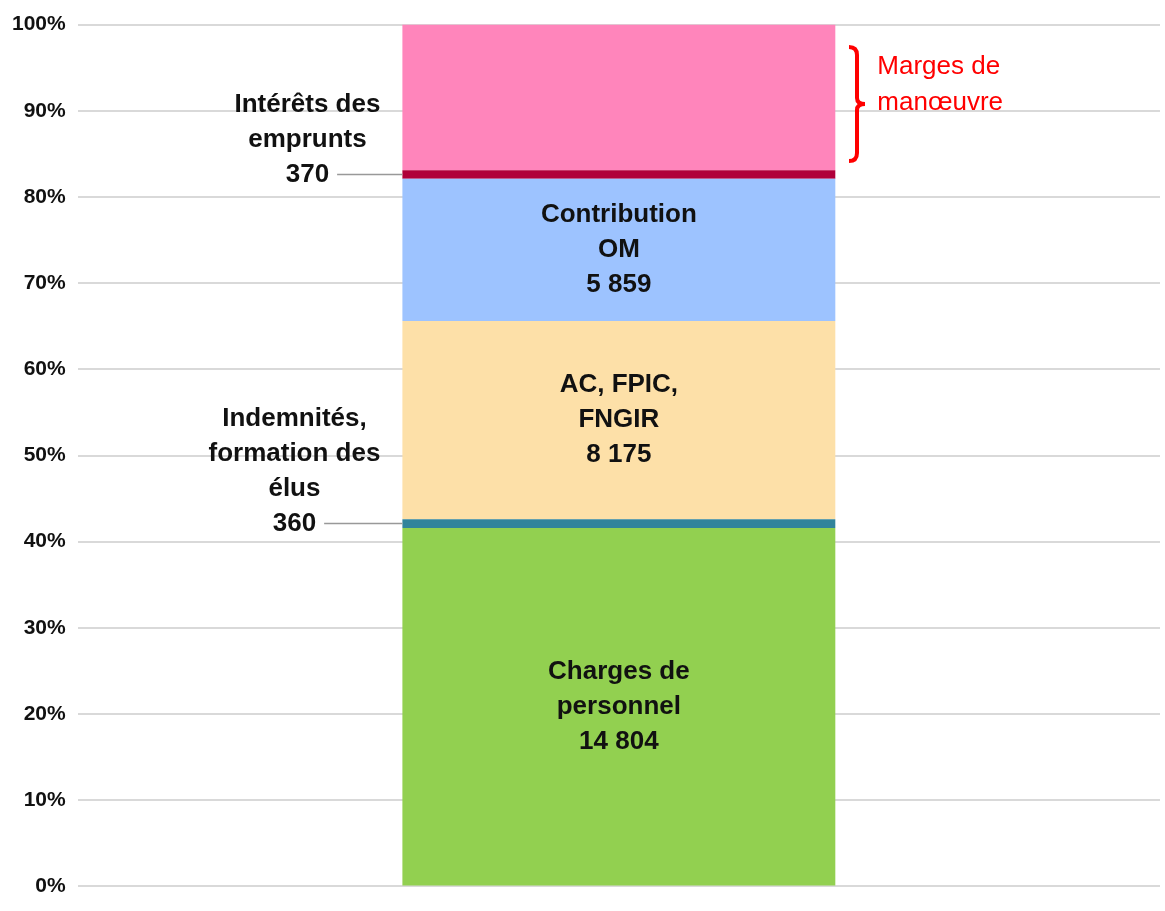  I want to click on y-tick-label: 90%, so click(45, 109).